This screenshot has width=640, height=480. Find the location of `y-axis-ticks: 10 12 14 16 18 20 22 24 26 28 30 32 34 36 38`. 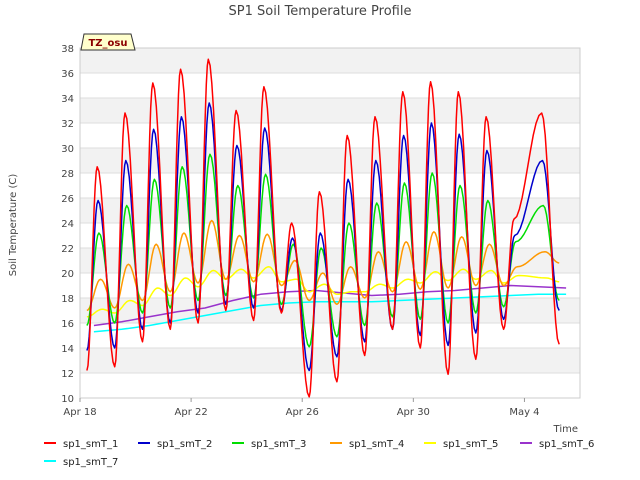

y-axis-ticks: 10 12 14 16 18 20 22 24 26 28 30 32 34 36 38 is located at coordinates (67, 224).